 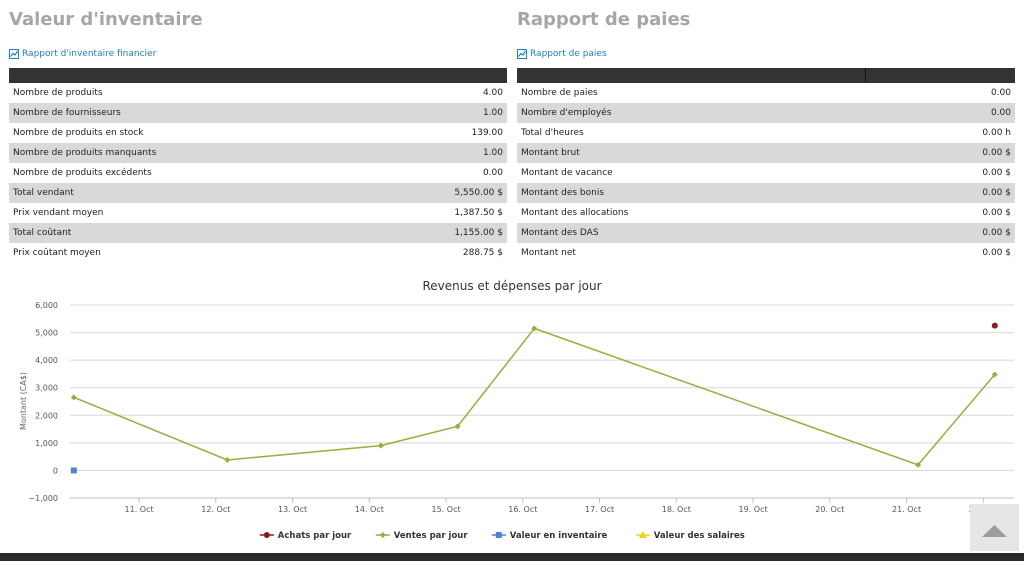 What do you see at coordinates (258, 113) in the screenshot?
I see `table-row: Nombre de fournisseurs 1.00` at bounding box center [258, 113].